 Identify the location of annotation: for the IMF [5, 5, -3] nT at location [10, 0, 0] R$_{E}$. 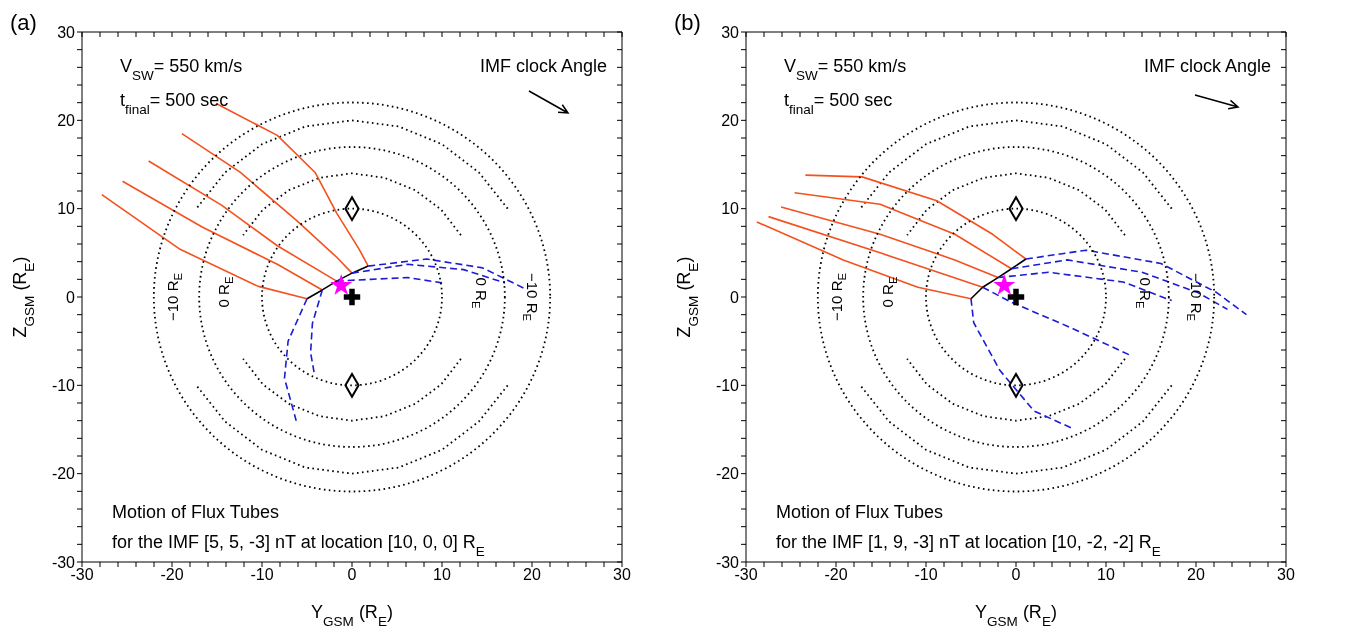
(298, 545).